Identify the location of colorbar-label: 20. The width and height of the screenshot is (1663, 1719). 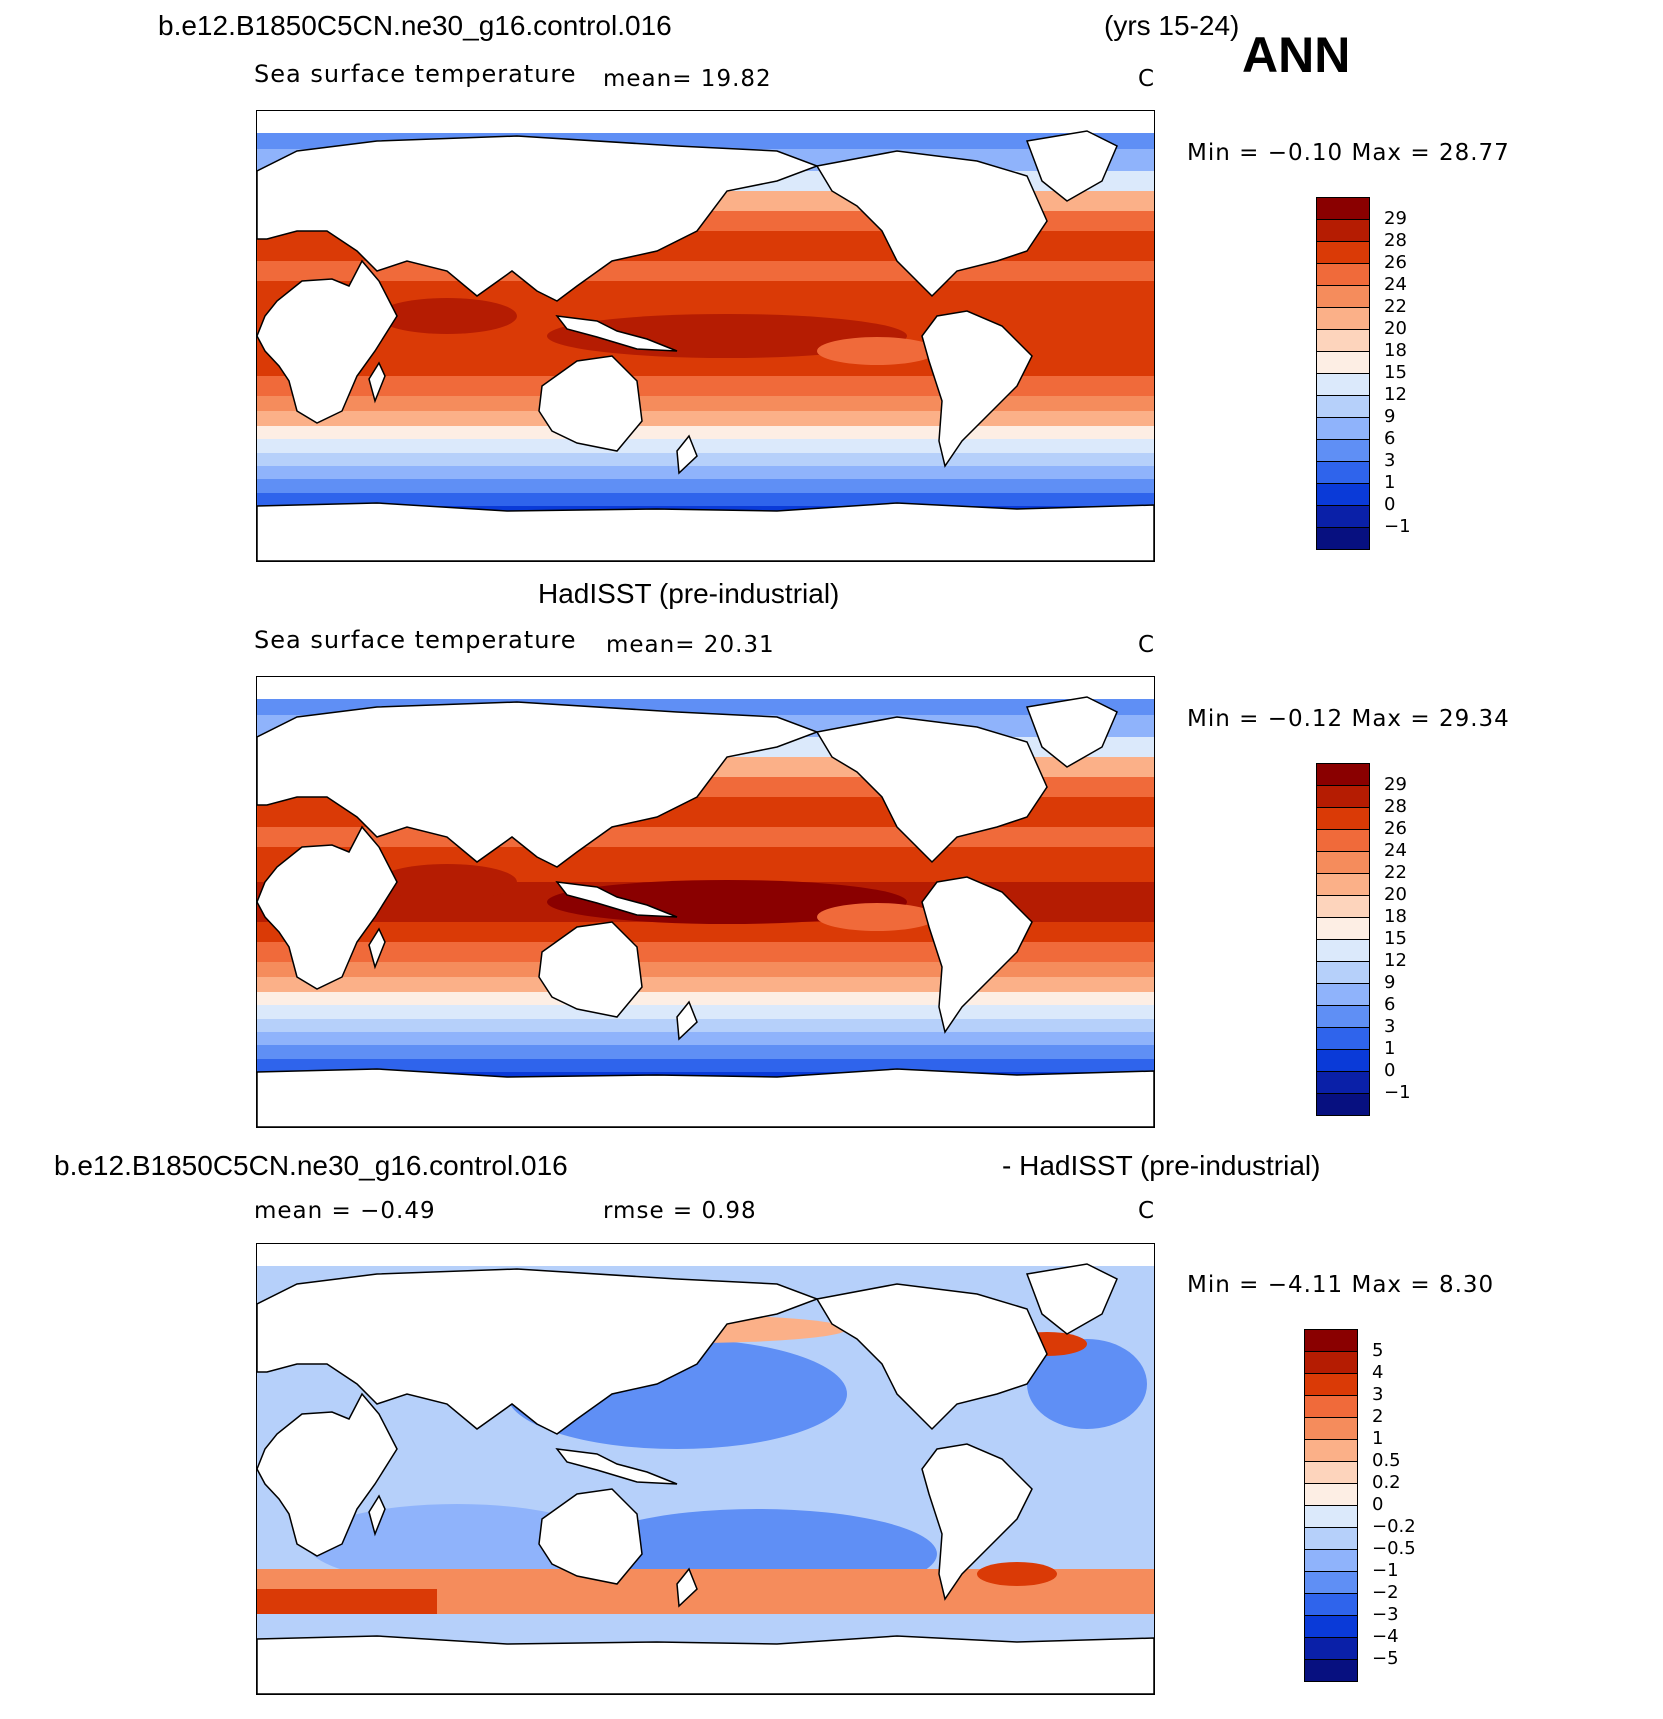
(1395, 894).